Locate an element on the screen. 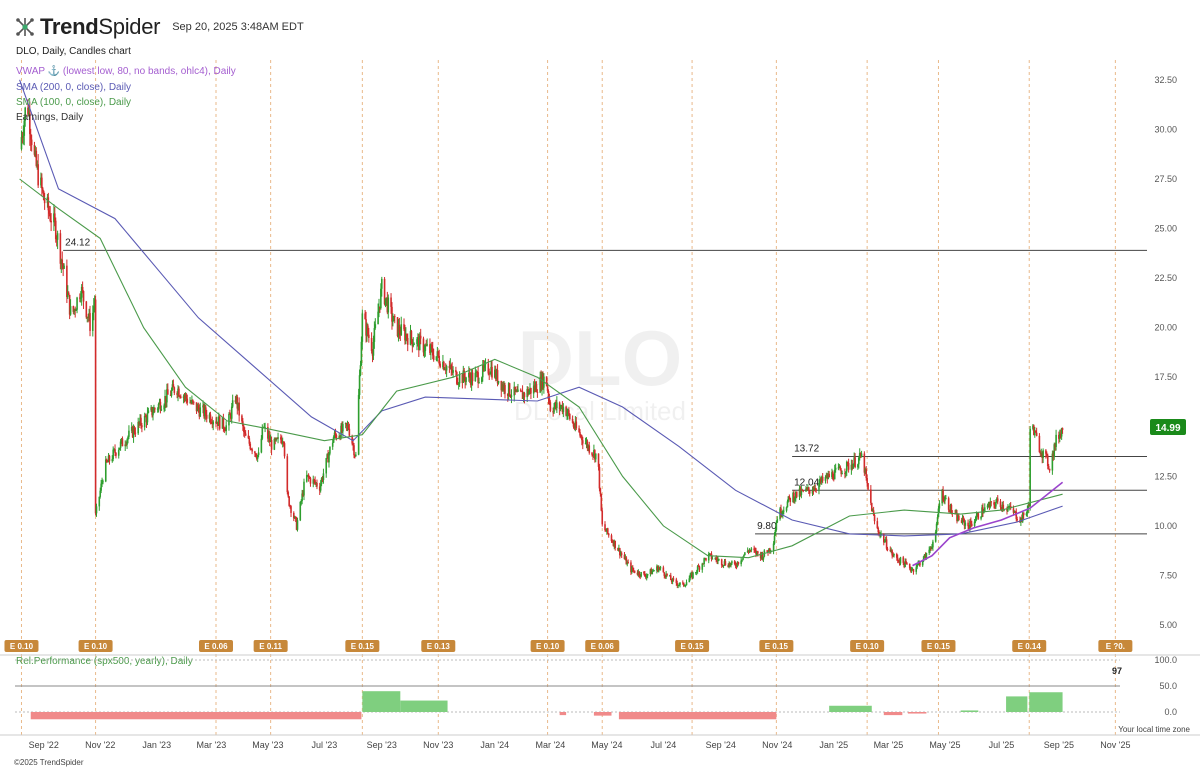  x-tick-label: Jul '25 is located at coordinates (1002, 745).